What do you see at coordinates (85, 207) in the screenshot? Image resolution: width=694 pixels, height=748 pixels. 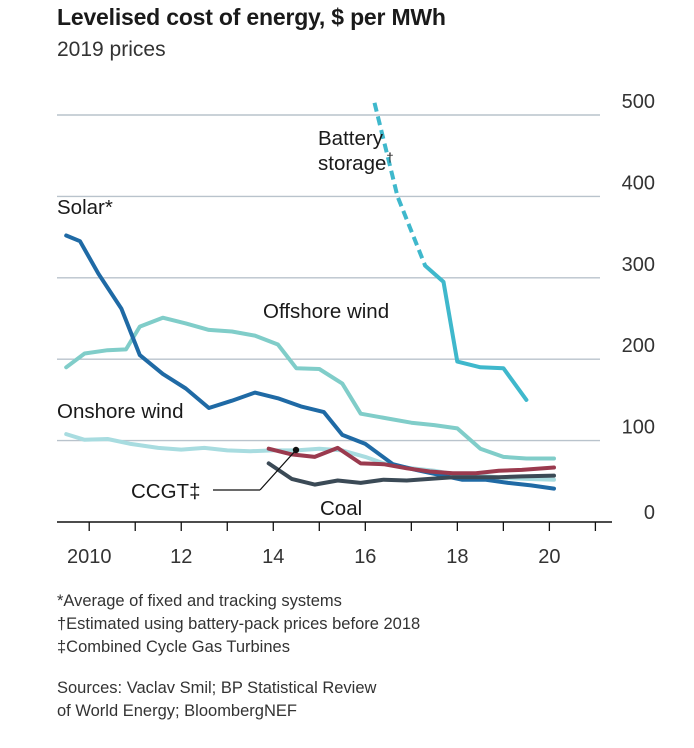 I see `label-solar: Solar*` at bounding box center [85, 207].